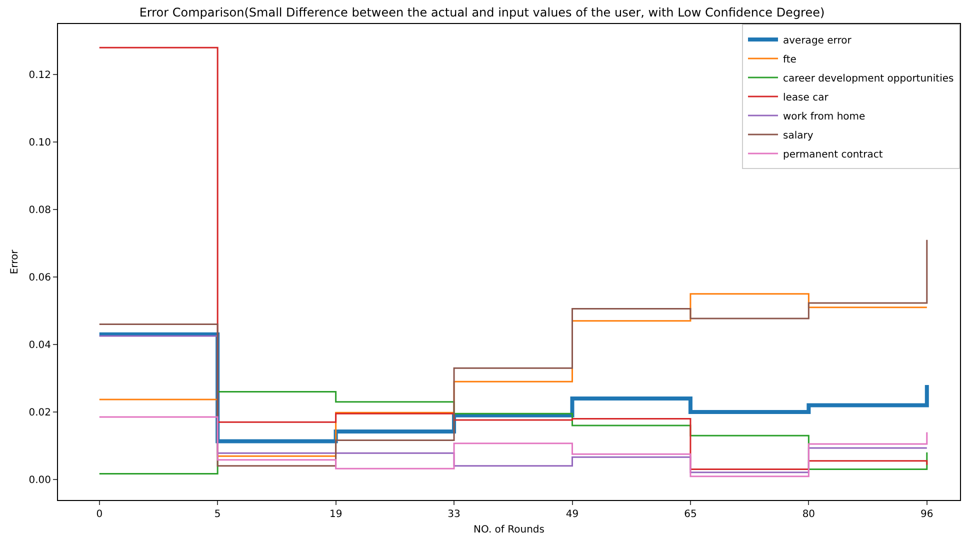 This screenshot has height=540, width=964. Describe the element at coordinates (39, 345) in the screenshot. I see `y-tick-label: 0.04` at that location.